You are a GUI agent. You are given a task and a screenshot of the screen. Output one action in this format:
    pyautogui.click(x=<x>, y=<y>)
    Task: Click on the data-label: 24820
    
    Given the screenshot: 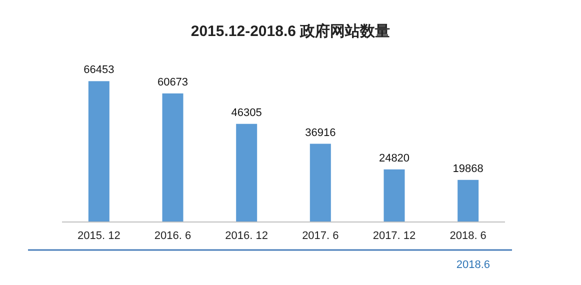 What is the action you would take?
    pyautogui.click(x=394, y=158)
    